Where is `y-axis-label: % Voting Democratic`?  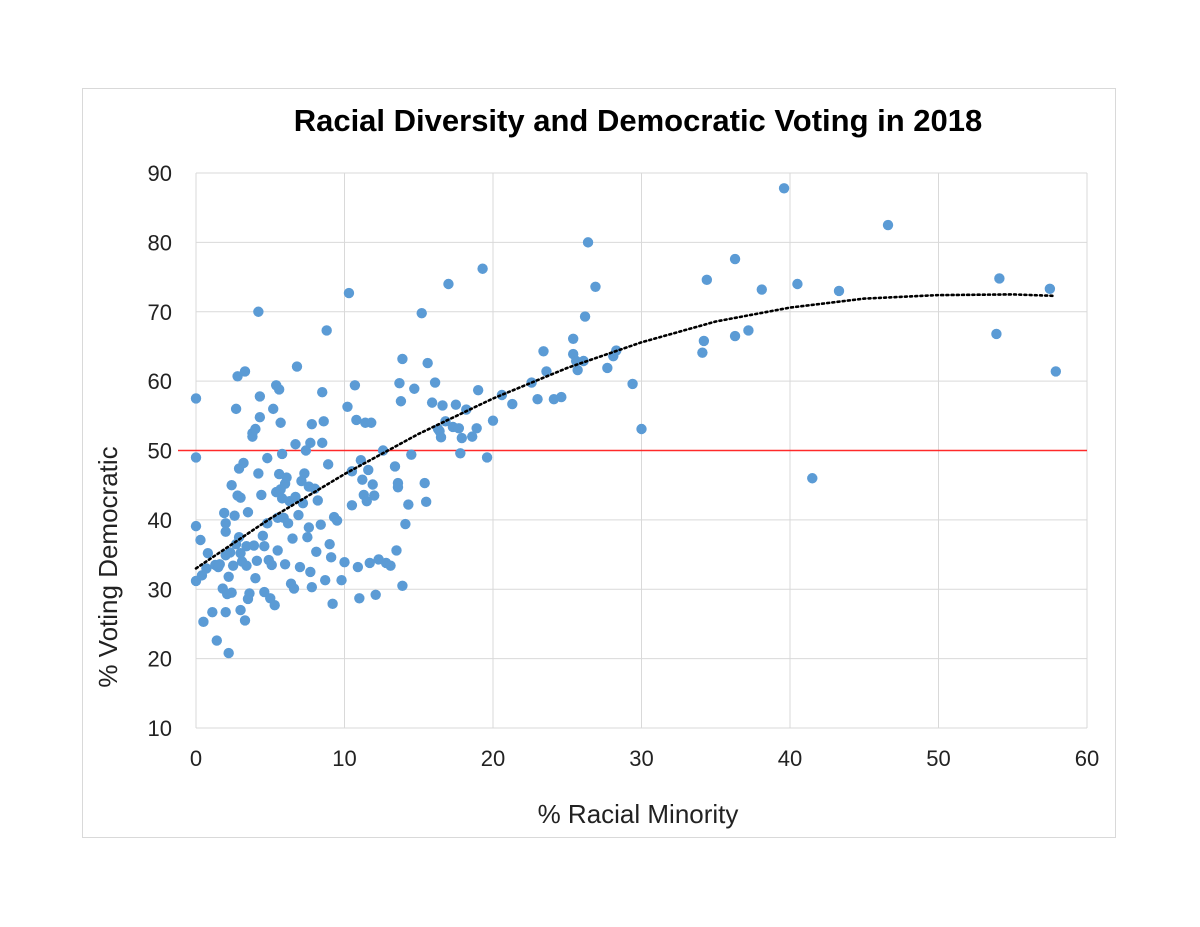 y-axis-label: % Voting Democratic is located at coordinates (108, 566).